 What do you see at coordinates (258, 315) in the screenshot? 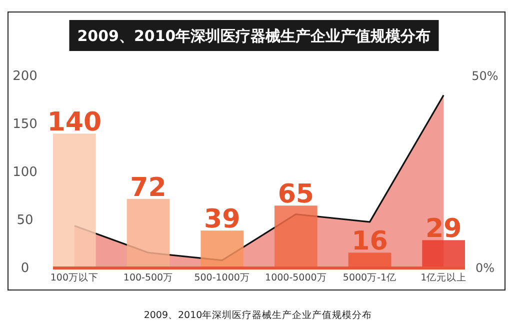
I see `text: 2009、2010年深圳医疗器械生产企业产值规模分布` at bounding box center [258, 315].